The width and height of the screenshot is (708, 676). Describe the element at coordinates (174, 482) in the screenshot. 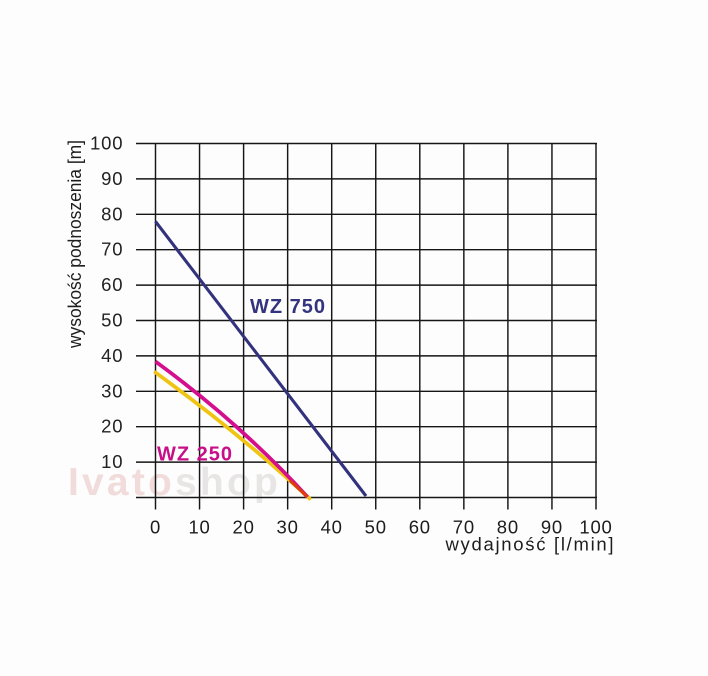

I see `svg-text: Ivatoshop` at that location.